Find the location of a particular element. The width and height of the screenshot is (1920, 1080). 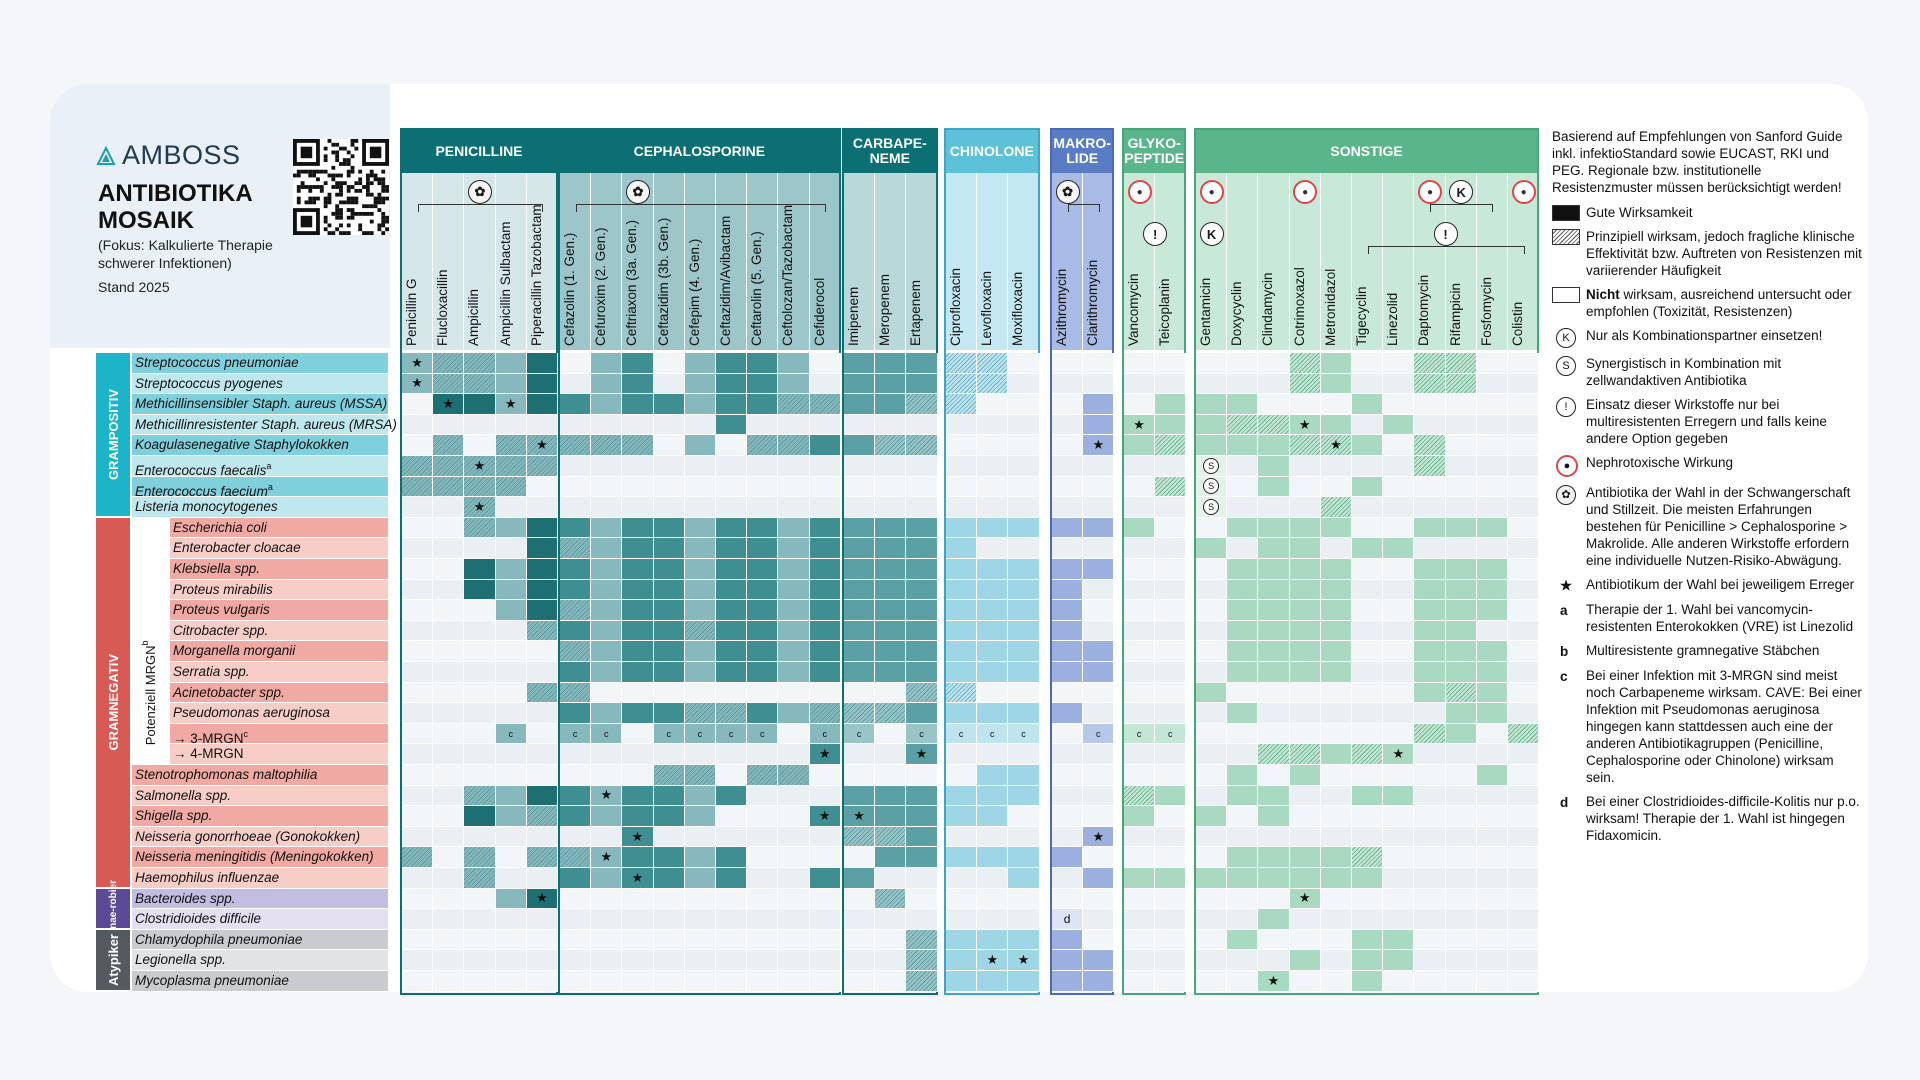

qr-code is located at coordinates (341, 187).